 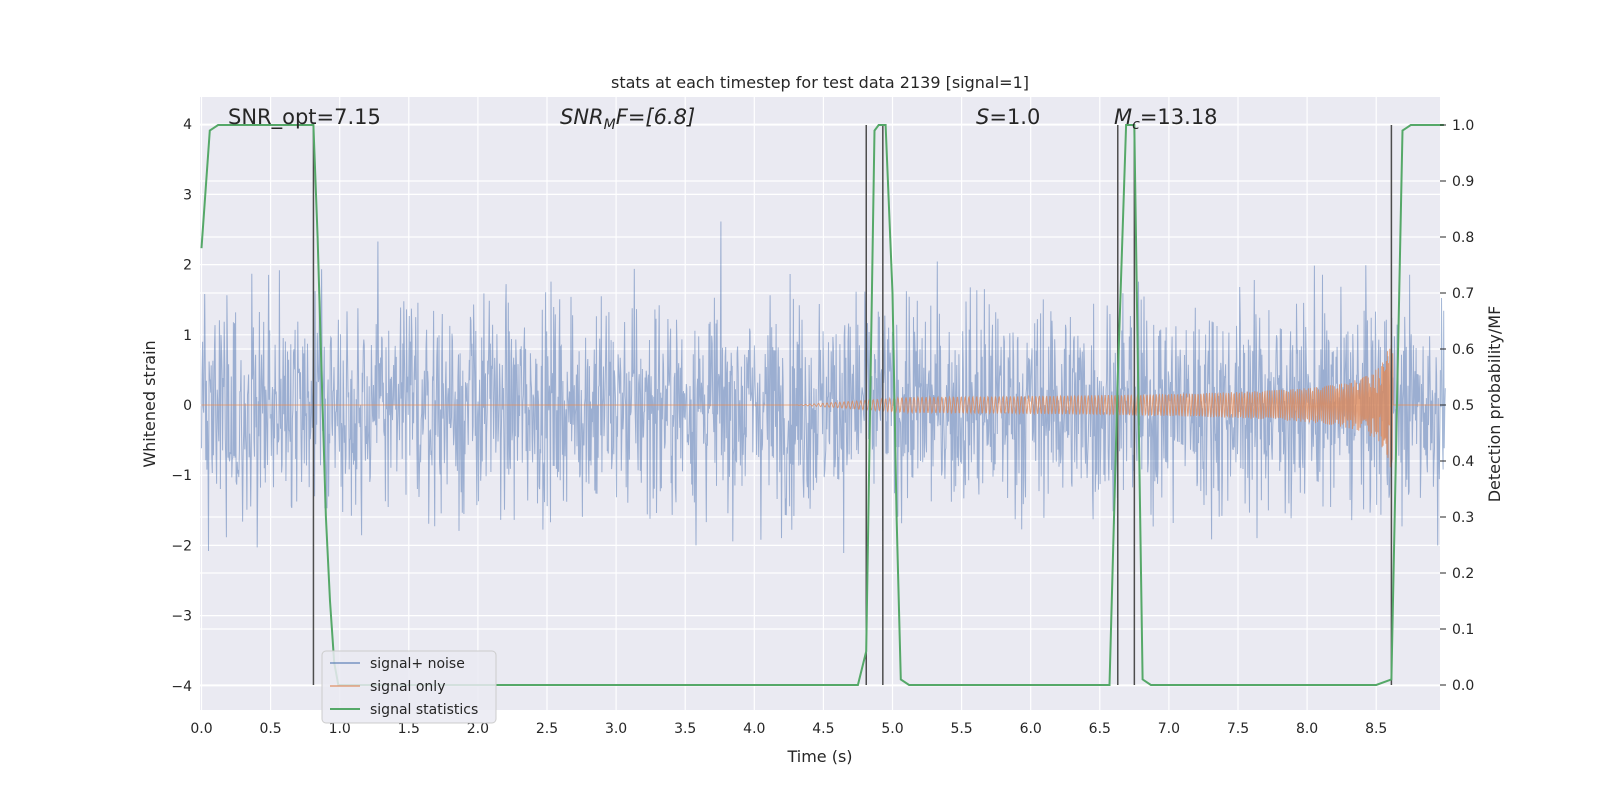 I want to click on legend-box, so click(x=409, y=687).